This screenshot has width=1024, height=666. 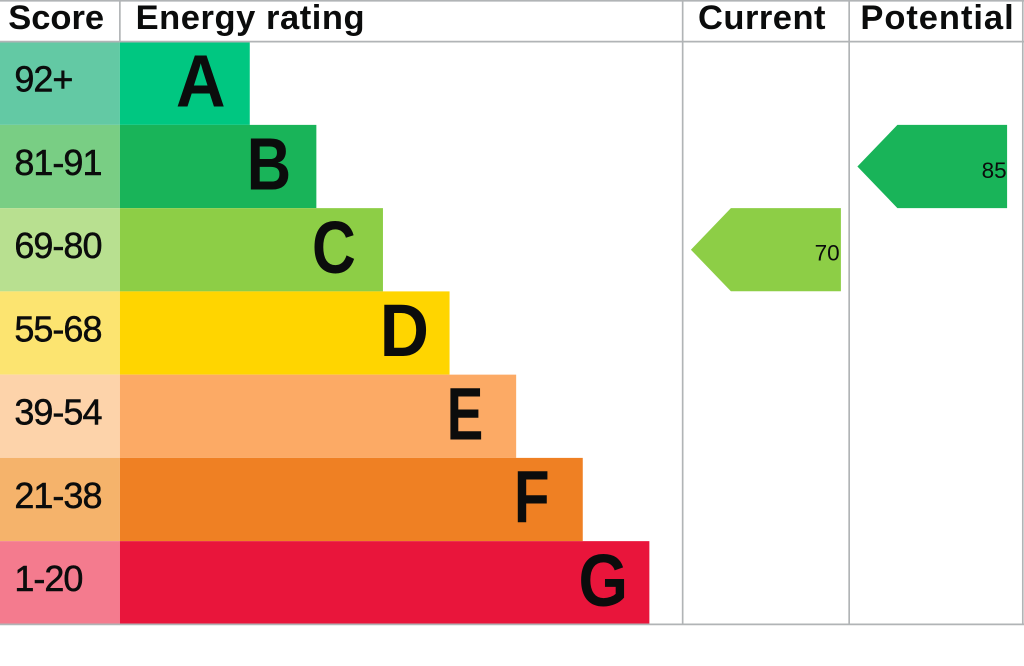 I want to click on svg-text: G, so click(x=602, y=580).